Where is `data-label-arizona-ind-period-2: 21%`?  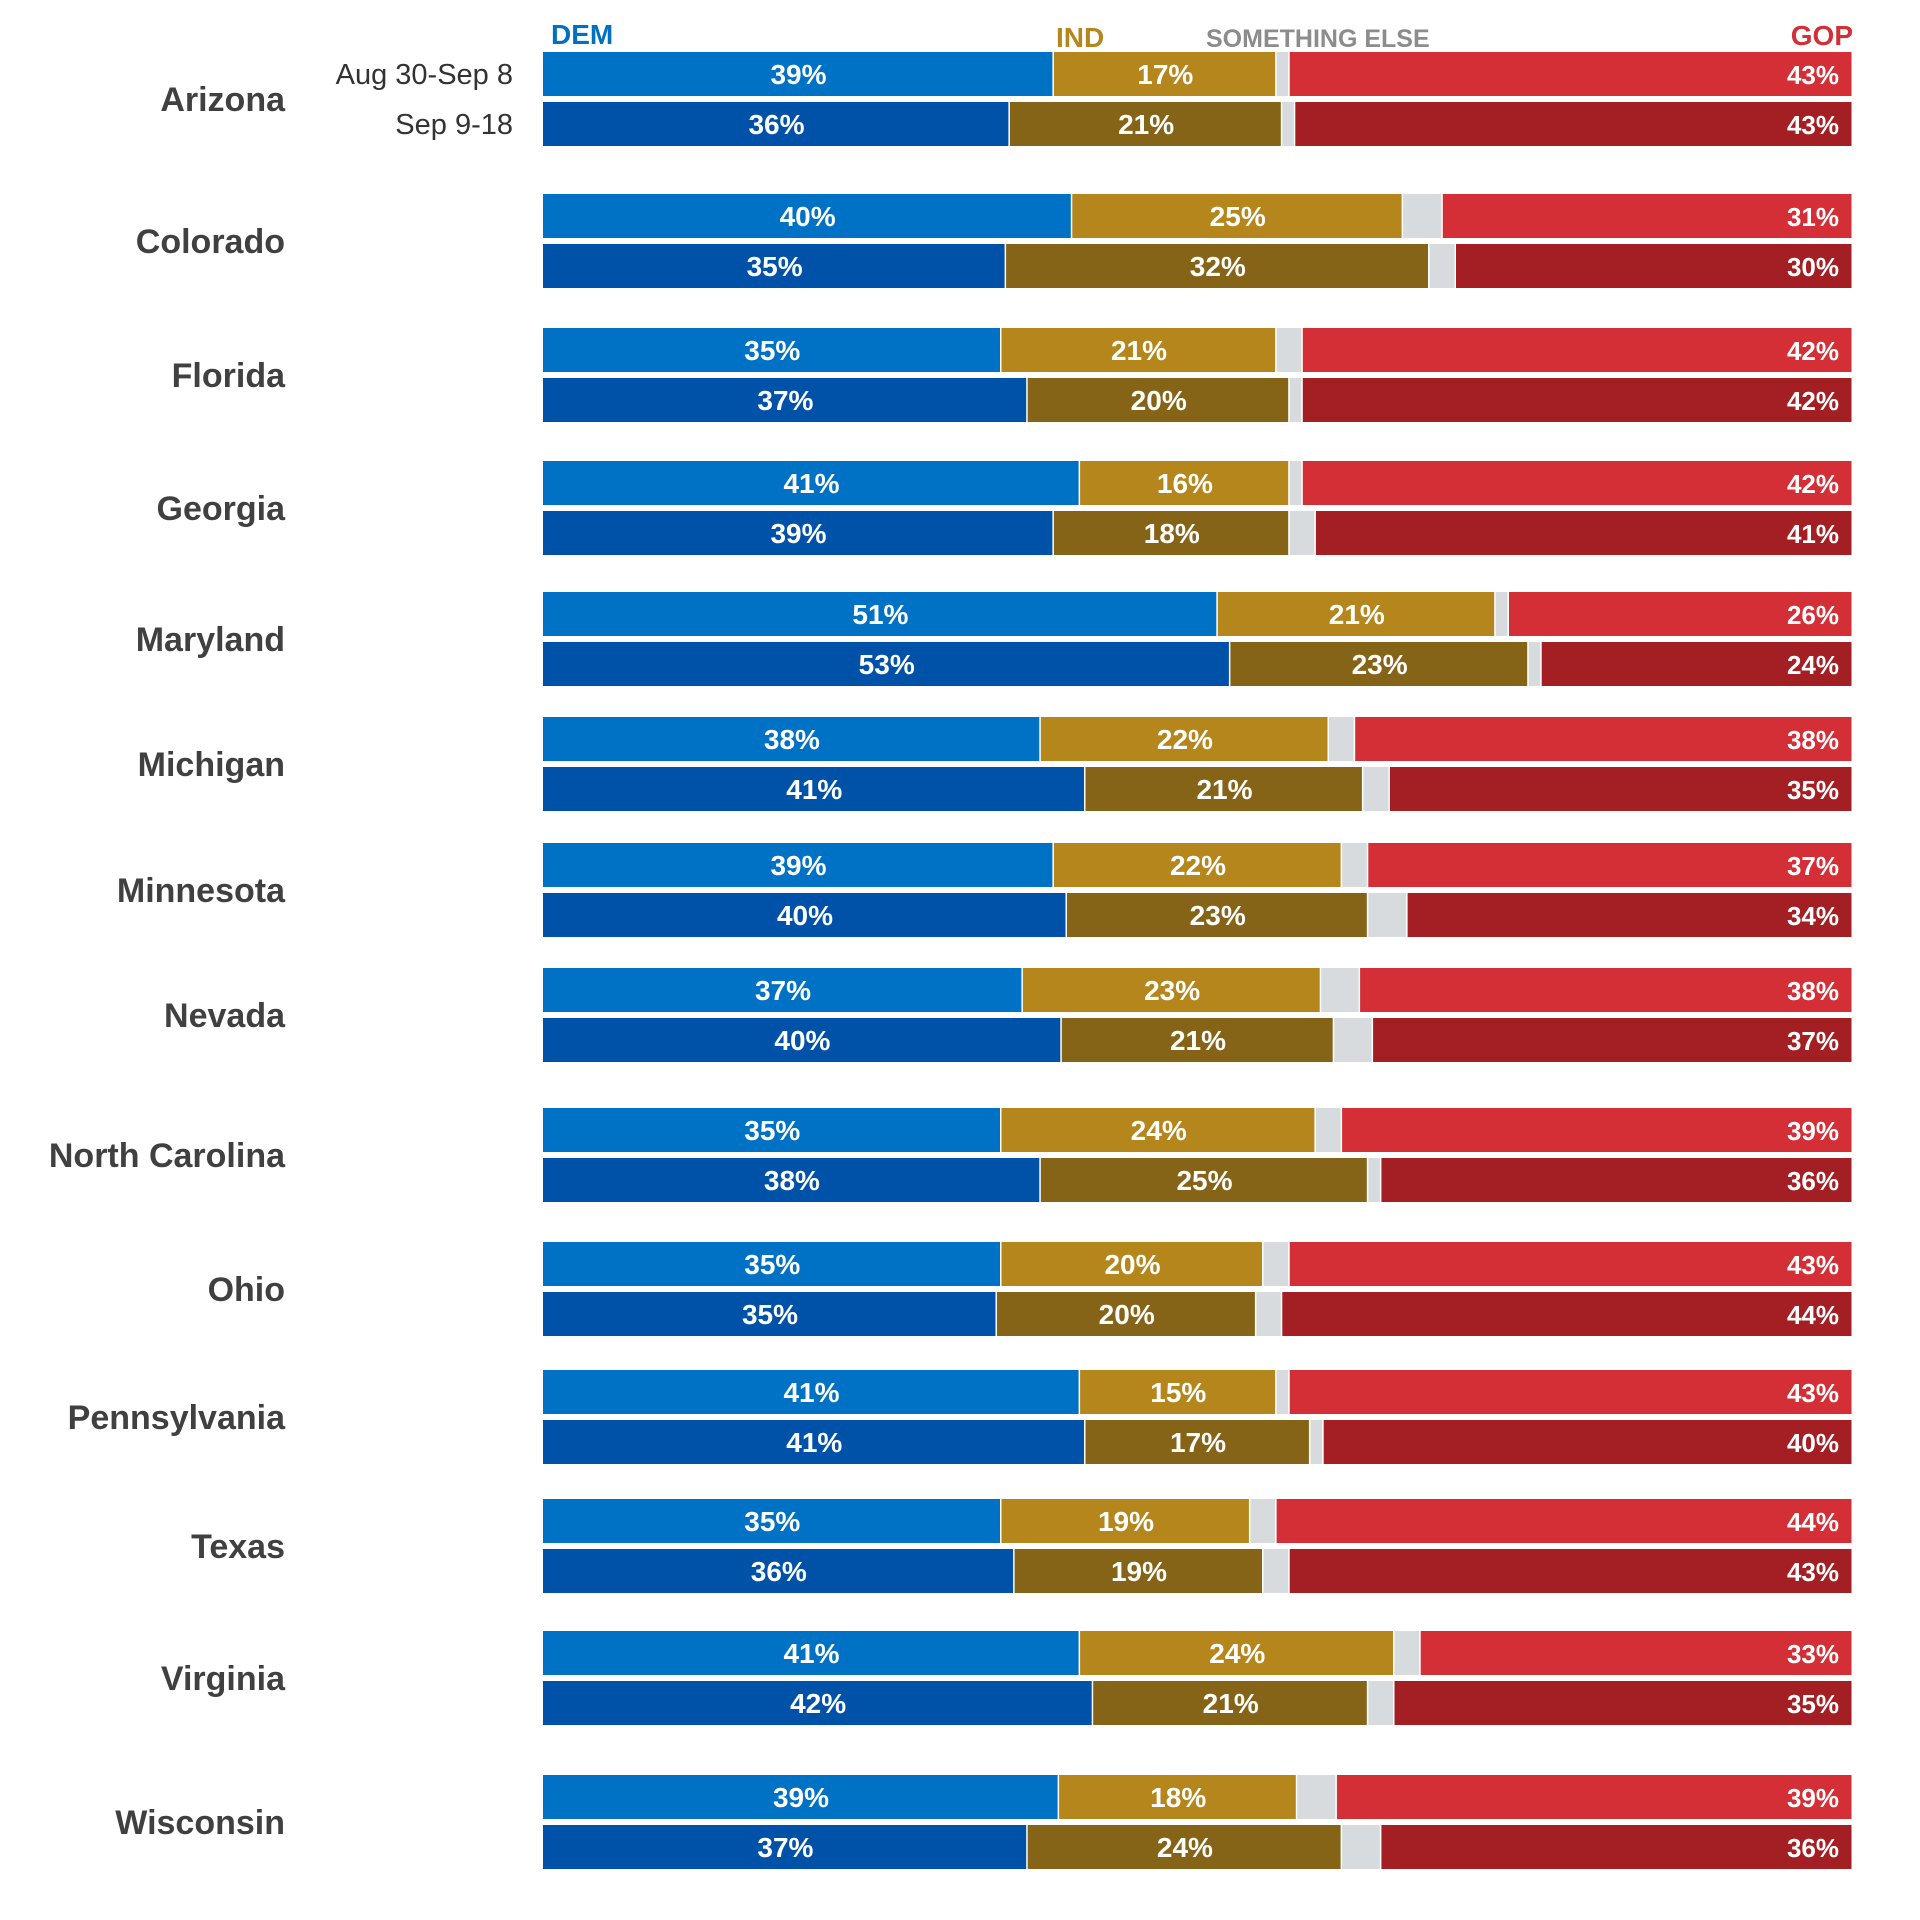
data-label-arizona-ind-period-2: 21% is located at coordinates (1146, 124).